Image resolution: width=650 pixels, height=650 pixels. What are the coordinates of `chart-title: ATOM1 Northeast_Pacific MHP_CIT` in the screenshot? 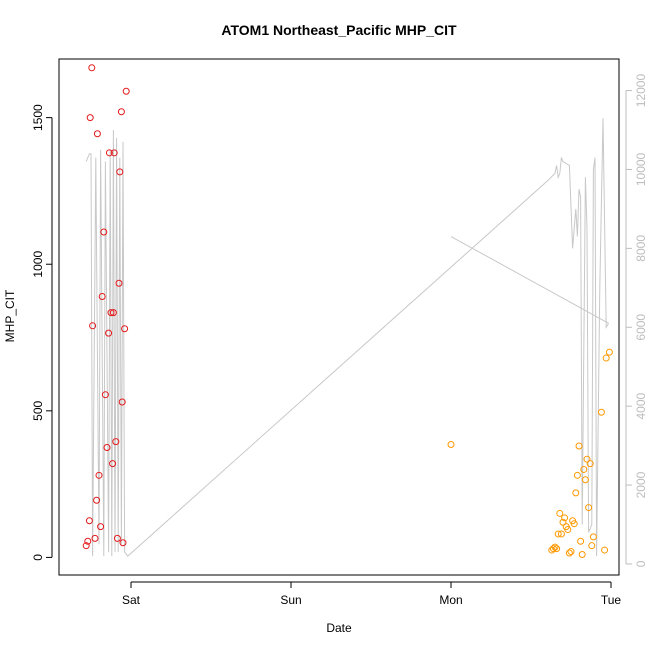 It's located at (339, 30).